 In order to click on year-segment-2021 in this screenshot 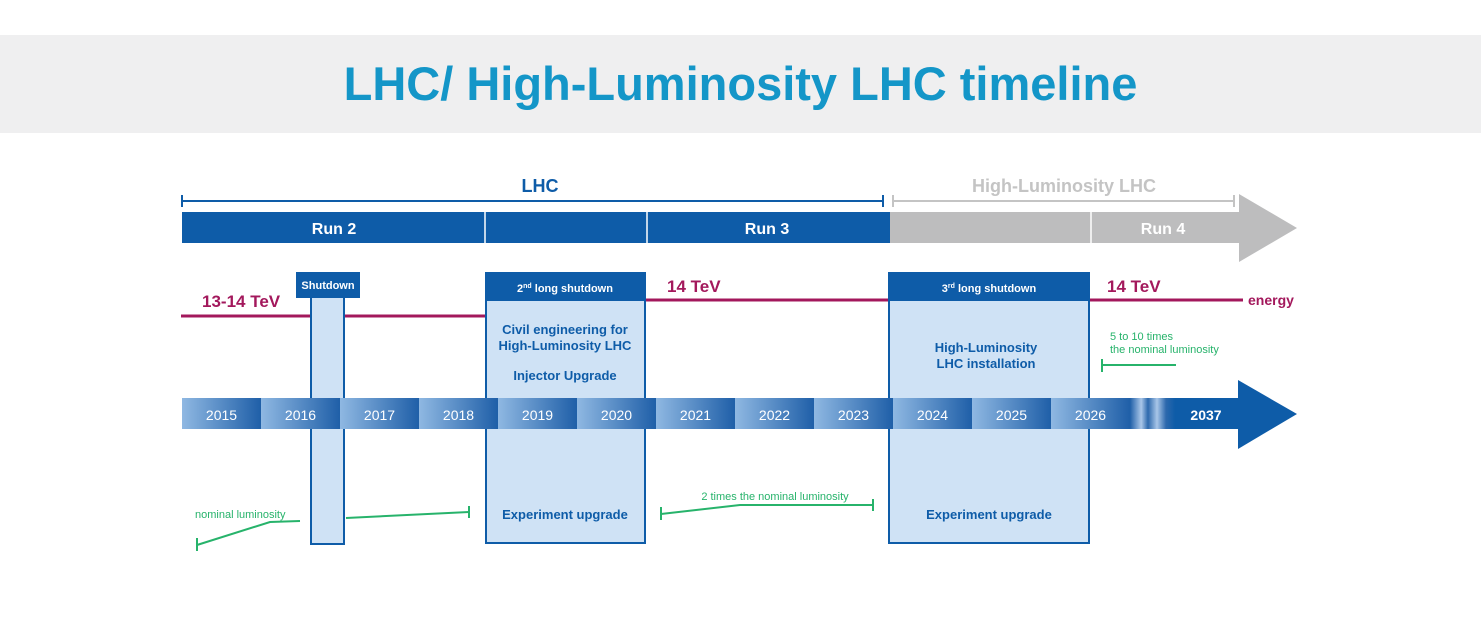, I will do `click(695, 413)`.